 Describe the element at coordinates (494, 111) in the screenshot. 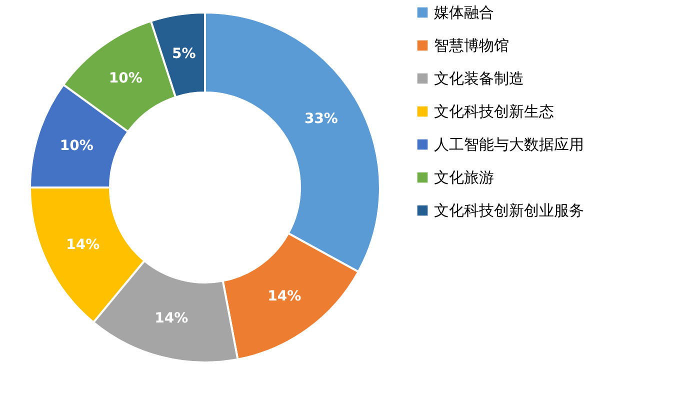

I see `legend-label: 文化科技创新生态` at that location.